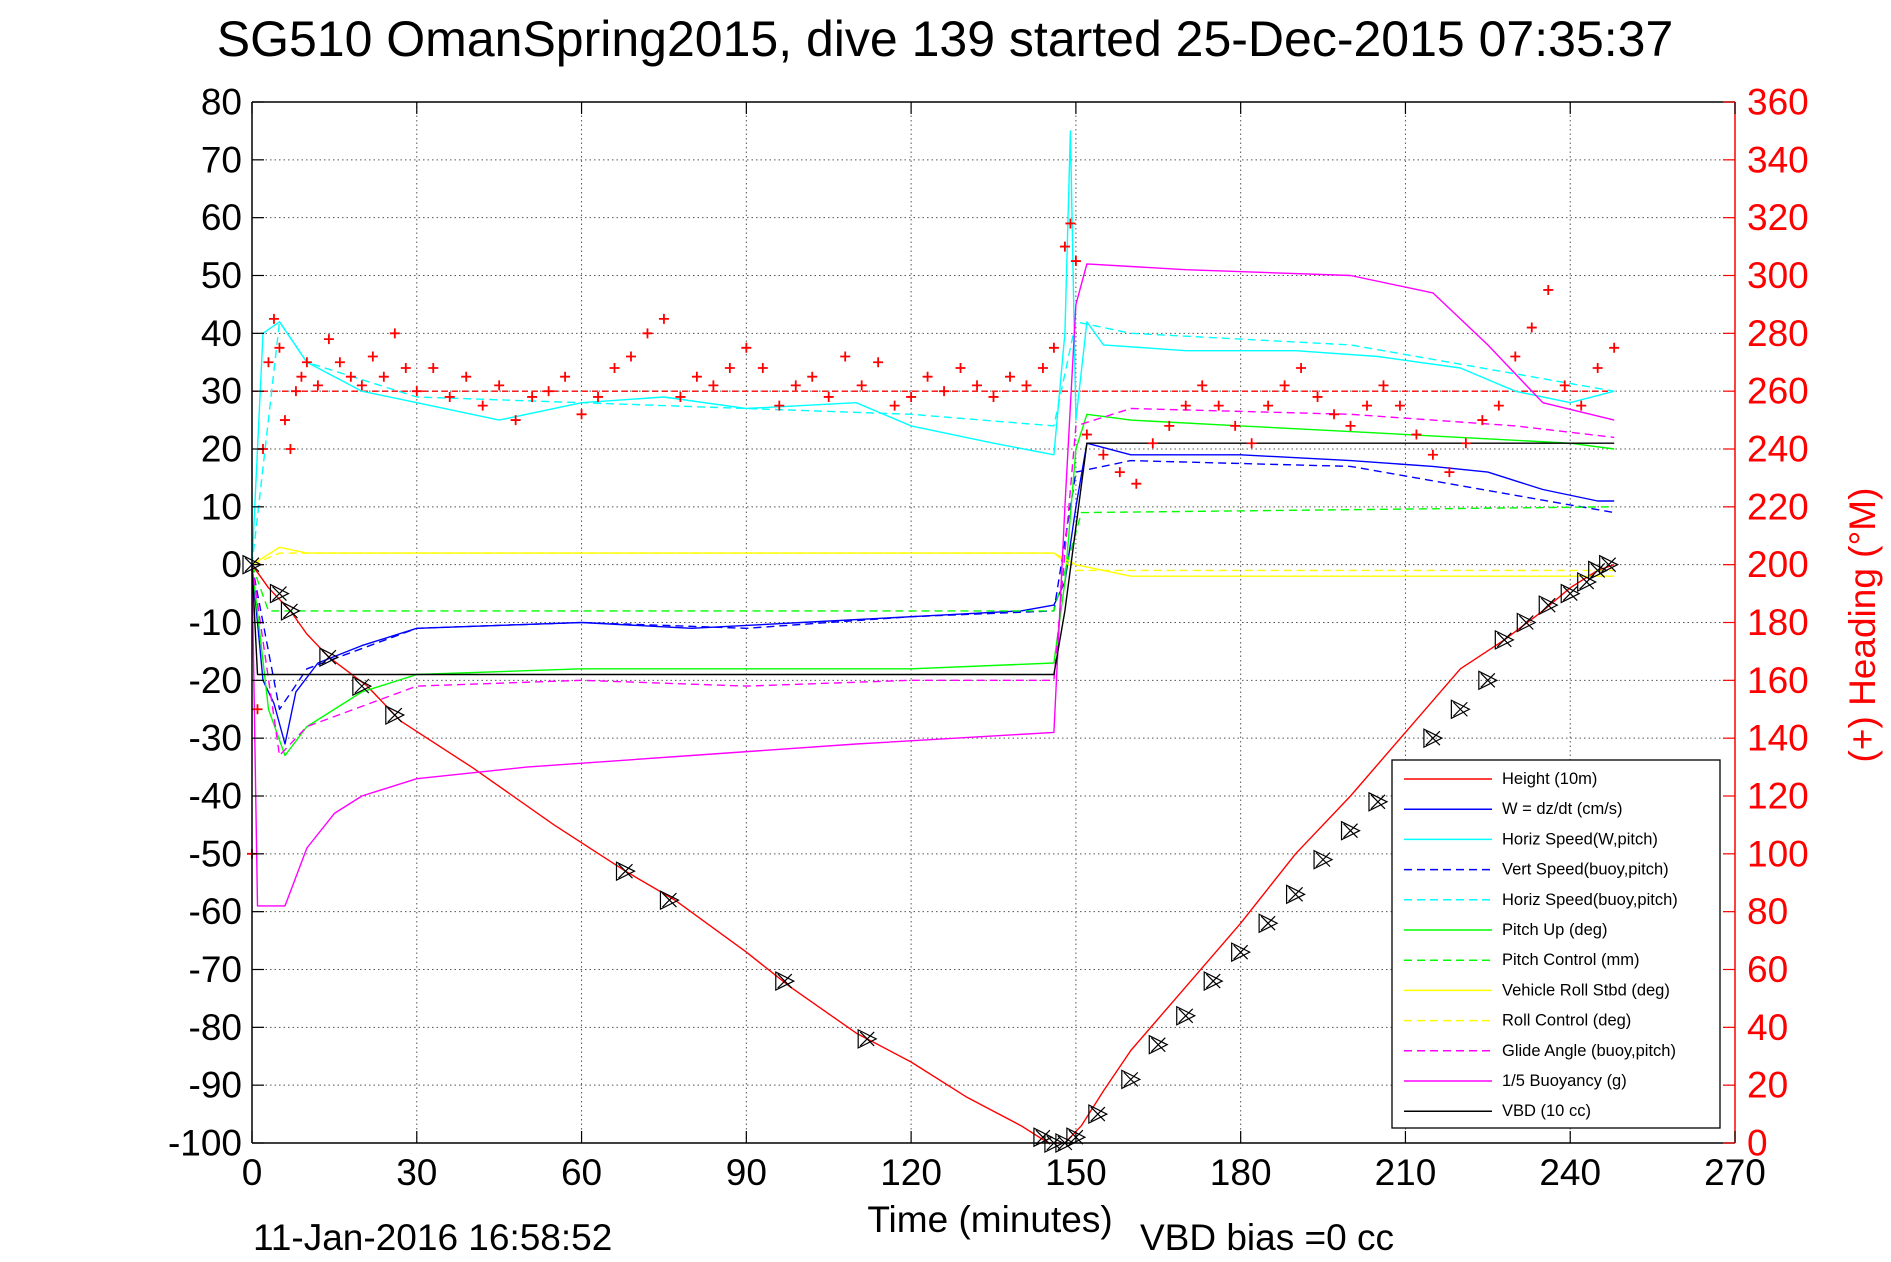  I want to click on x-axis-label: Time (minutes), so click(989, 1219).